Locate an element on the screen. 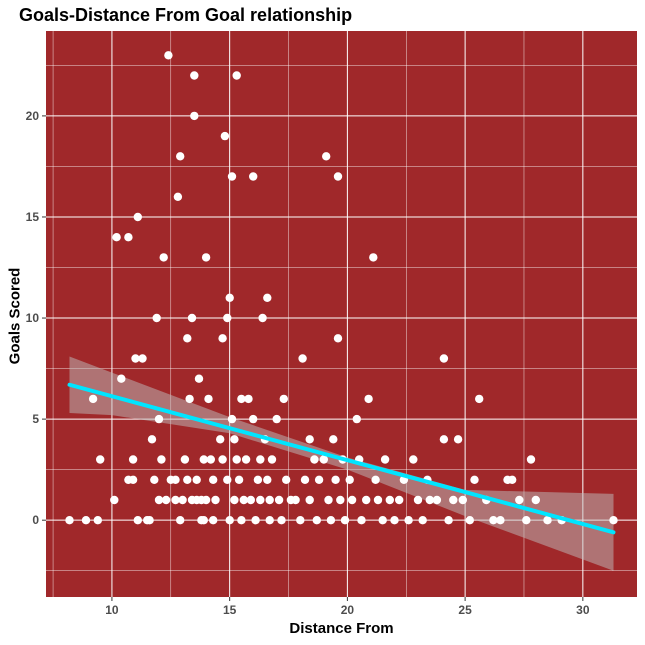  x-tick-label: 25 is located at coordinates (465, 610).